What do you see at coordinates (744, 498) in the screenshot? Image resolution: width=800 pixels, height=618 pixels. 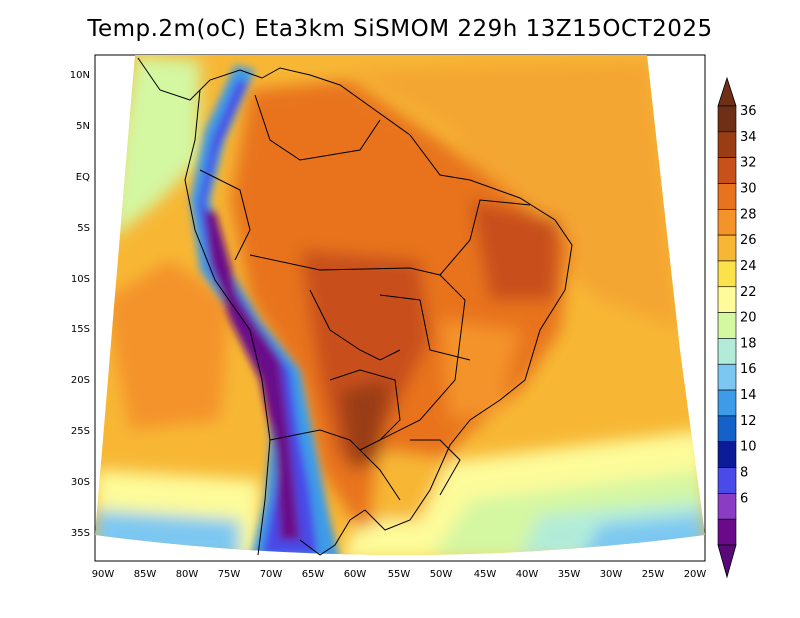 I see `colorbar-label-6: 6` at bounding box center [744, 498].